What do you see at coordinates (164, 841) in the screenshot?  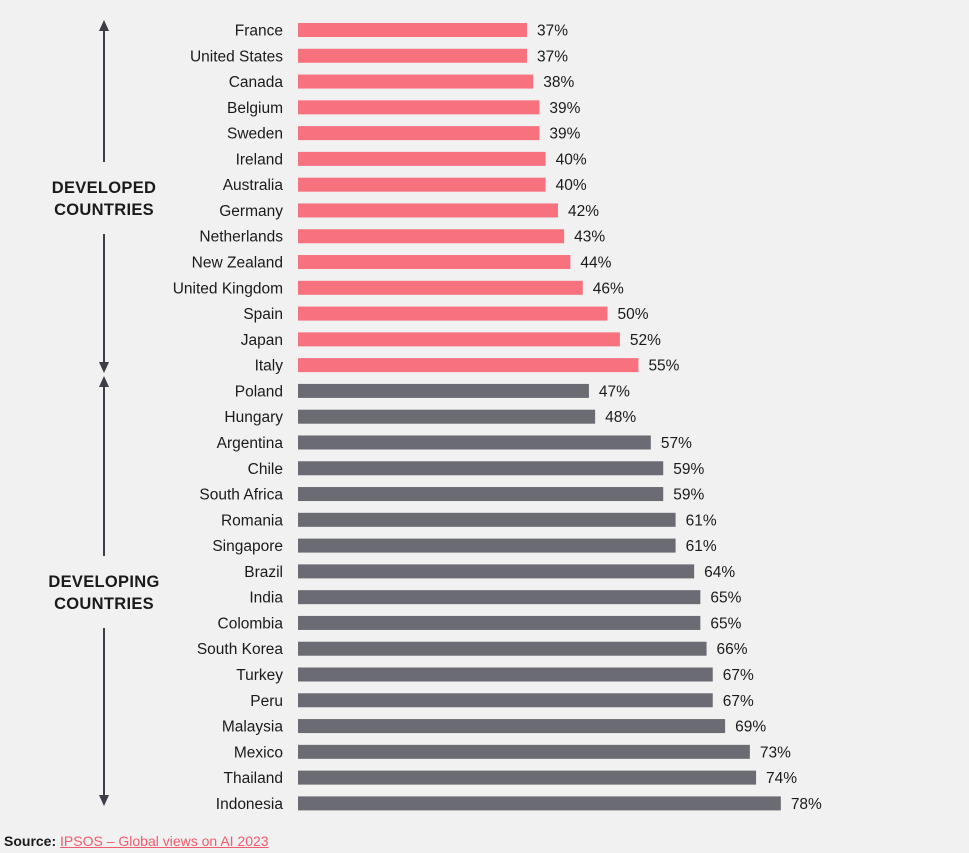 I see `source-link: IPSOS – Global views on AI 2023` at bounding box center [164, 841].